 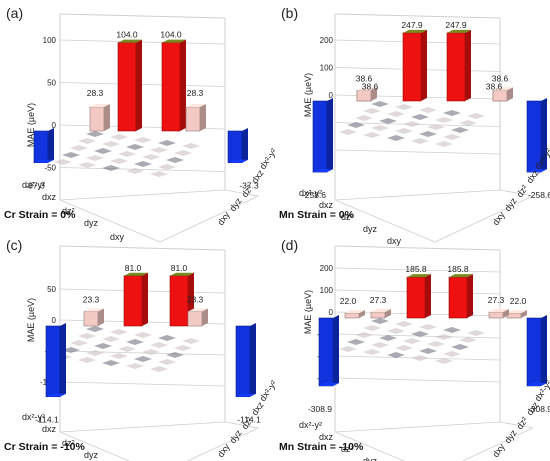 What do you see at coordinates (310, 193) in the screenshot?
I see `orbital-label-left: dx²-y²` at bounding box center [310, 193].